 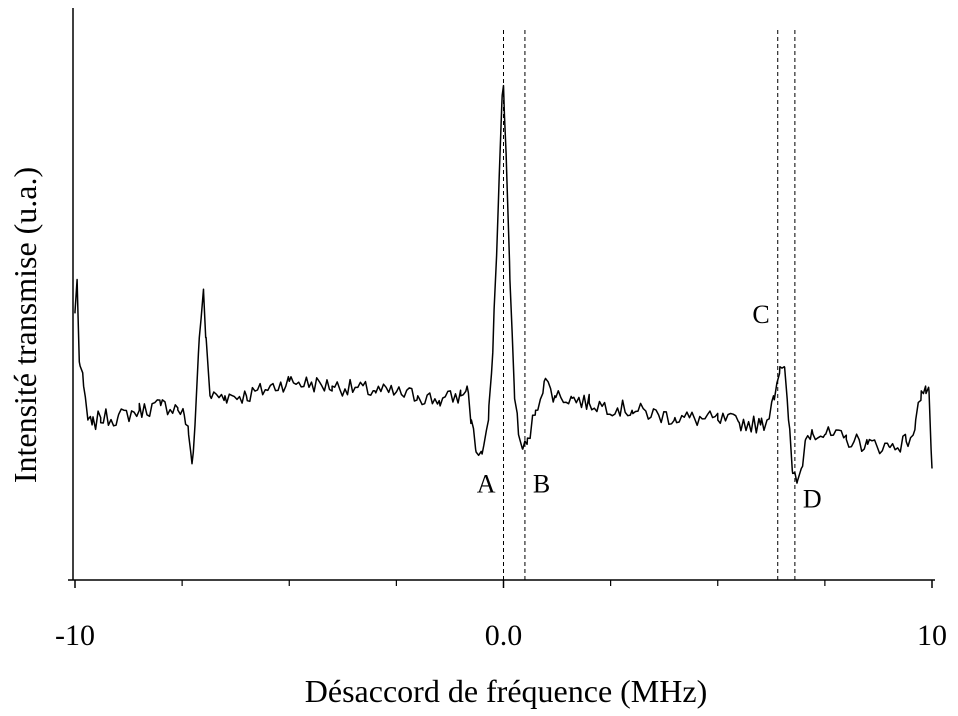 What do you see at coordinates (486, 484) in the screenshot?
I see `marker-label-a: A` at bounding box center [486, 484].